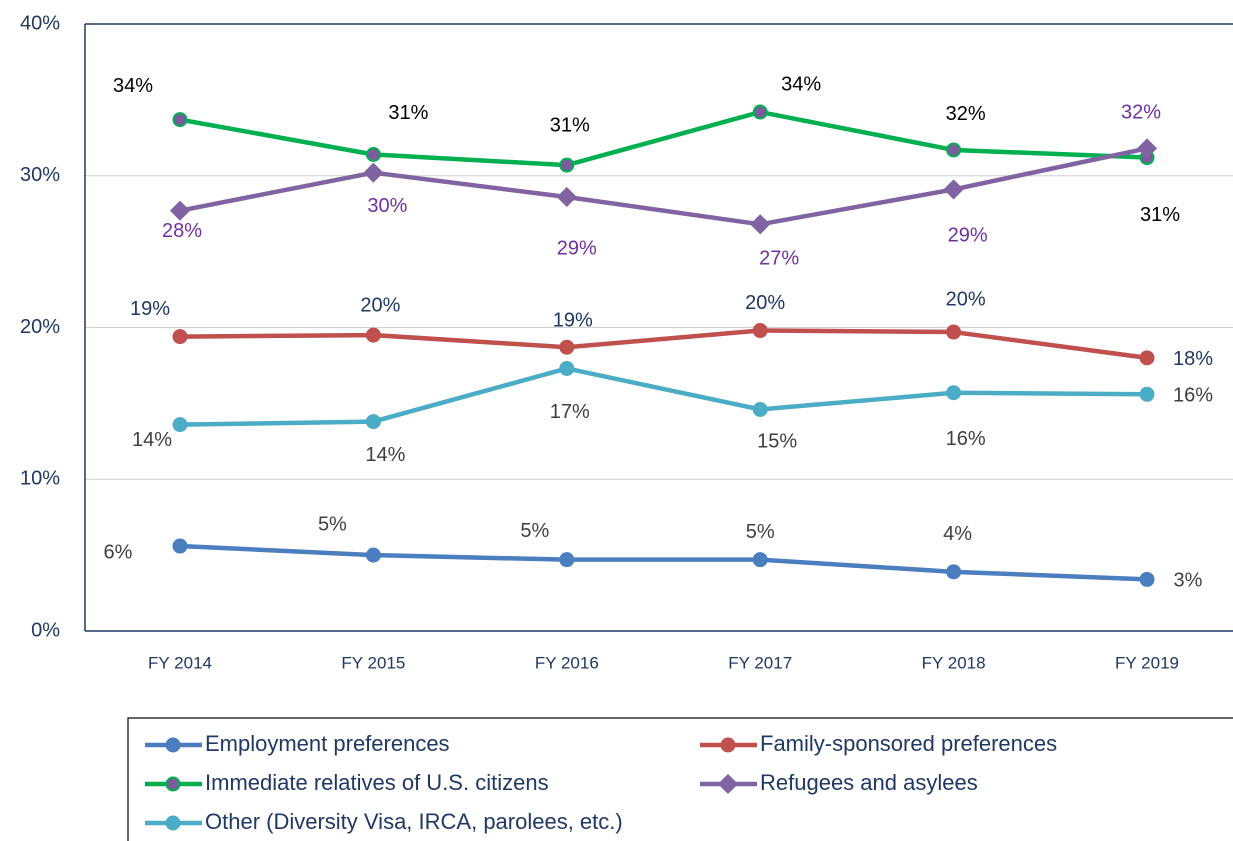 The image size is (1233, 841). Describe the element at coordinates (118, 552) in the screenshot. I see `data-label: 6%` at that location.